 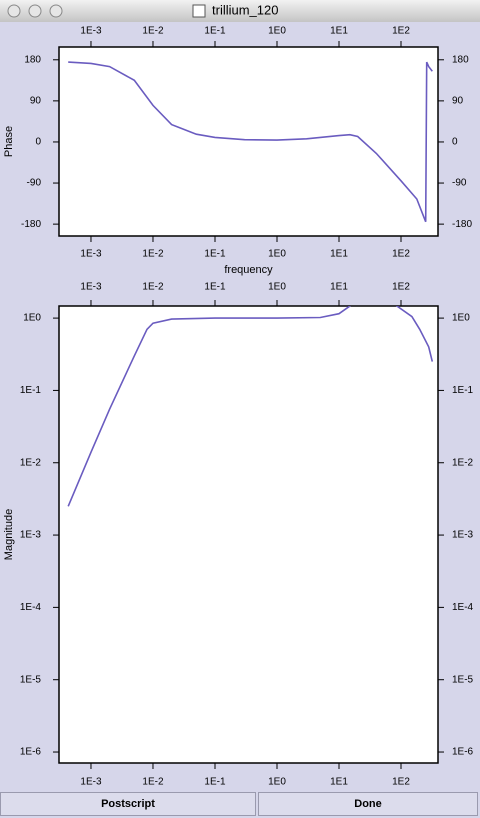 I want to click on close-button, so click(x=14, y=11).